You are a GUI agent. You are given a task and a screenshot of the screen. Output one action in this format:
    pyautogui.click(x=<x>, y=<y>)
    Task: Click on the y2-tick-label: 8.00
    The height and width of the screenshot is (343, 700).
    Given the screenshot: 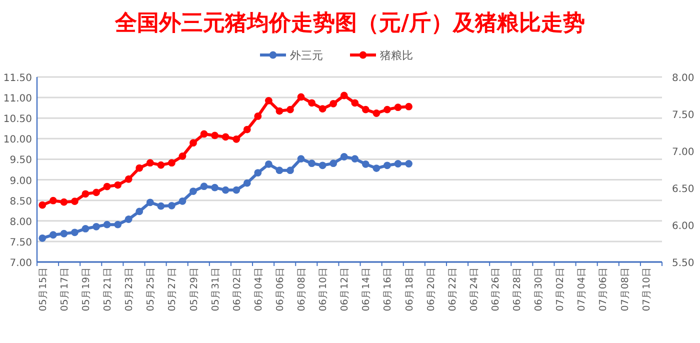 What is the action you would take?
    pyautogui.click(x=683, y=78)
    